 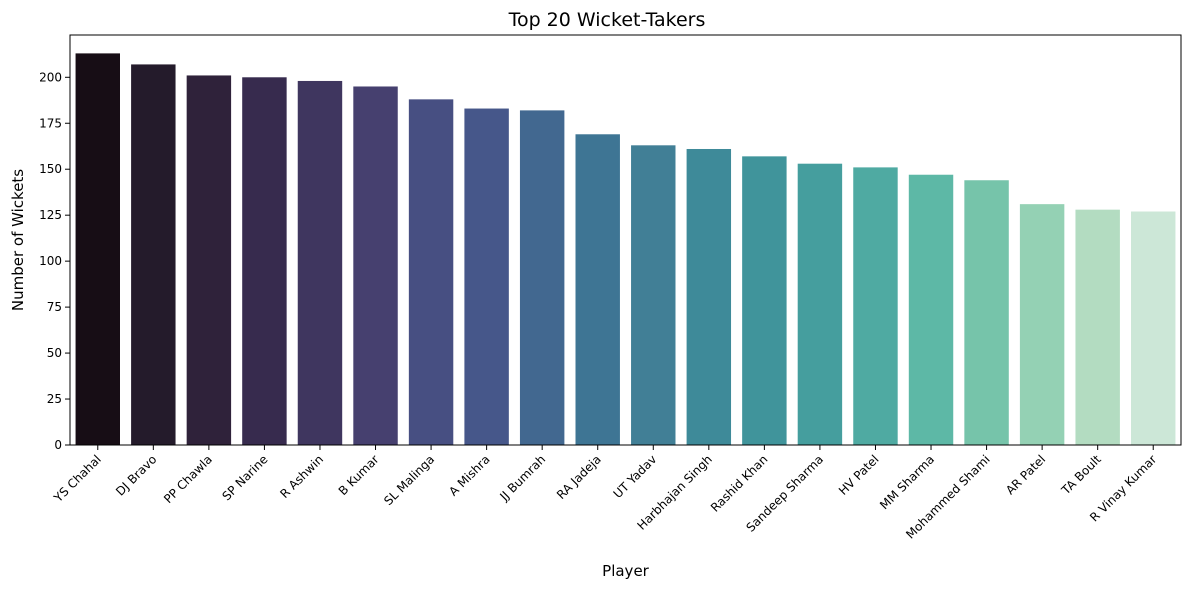 What do you see at coordinates (97, 249) in the screenshot?
I see `bar-ys-chahal` at bounding box center [97, 249].